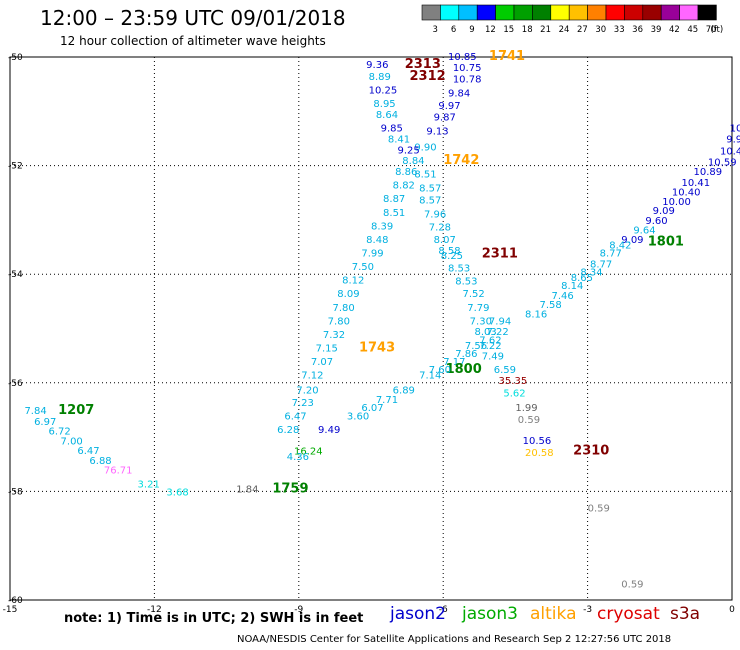  Describe the element at coordinates (149, 484) in the screenshot. I see `wave-height-label: 3.21` at that location.